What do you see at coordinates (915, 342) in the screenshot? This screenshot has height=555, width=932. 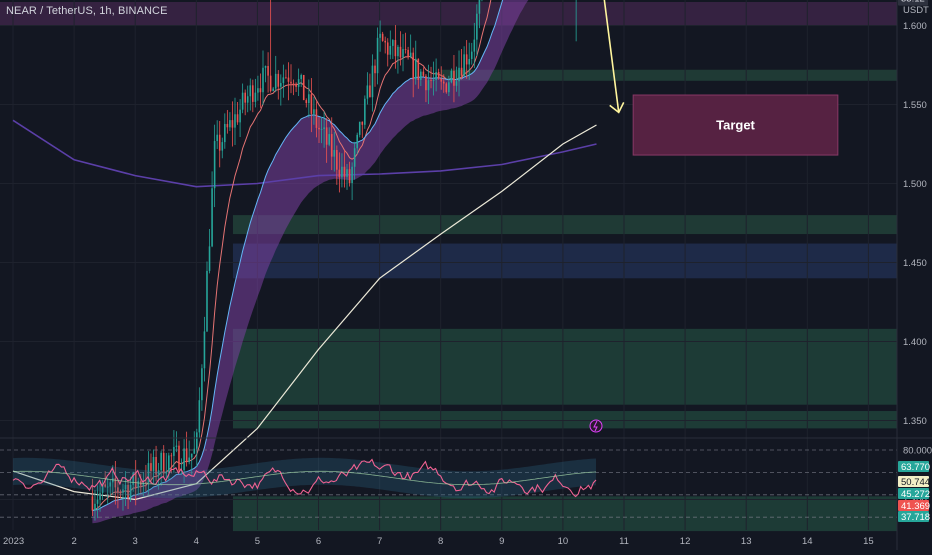 I see `y-tick-2: 1.400` at bounding box center [915, 342].